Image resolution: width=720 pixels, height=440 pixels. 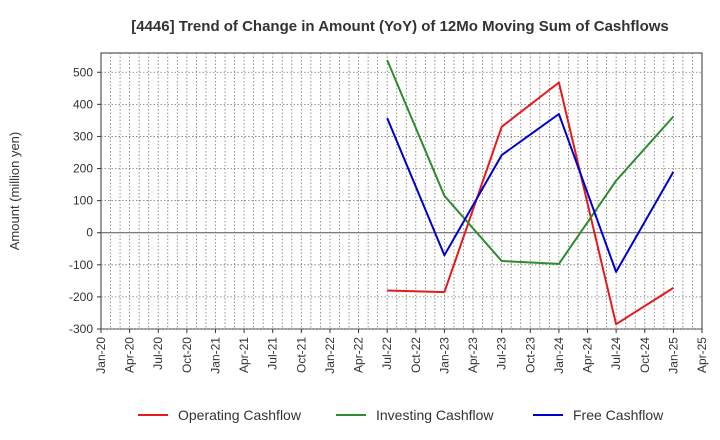 I want to click on x-tick-label: Apr-23, so click(x=473, y=355).